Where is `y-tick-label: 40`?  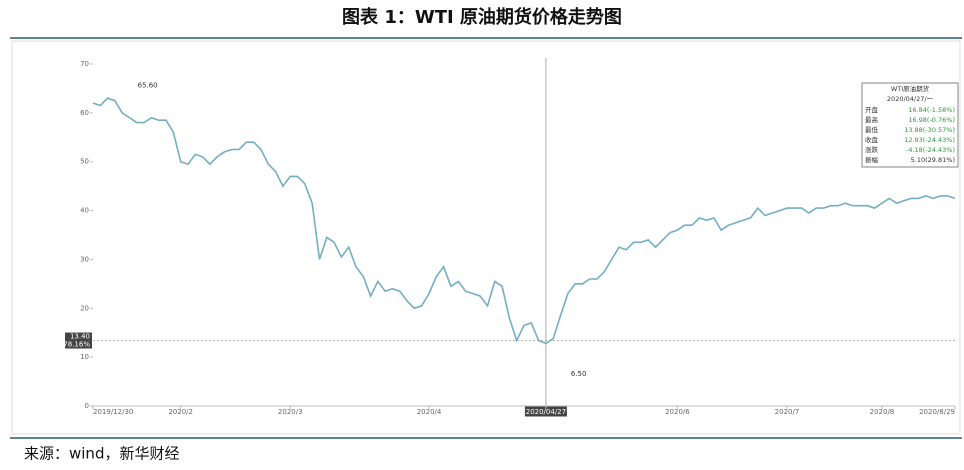 y-tick-label: 40 is located at coordinates (84, 211).